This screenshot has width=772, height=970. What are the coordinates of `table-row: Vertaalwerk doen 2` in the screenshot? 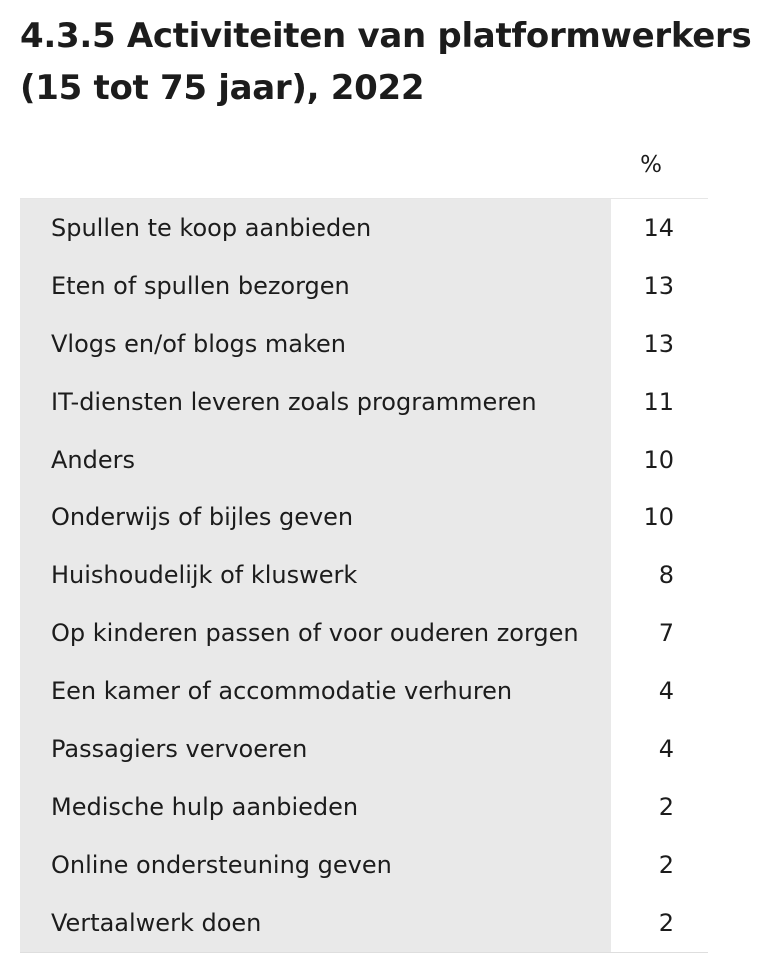 It's located at (364, 922).